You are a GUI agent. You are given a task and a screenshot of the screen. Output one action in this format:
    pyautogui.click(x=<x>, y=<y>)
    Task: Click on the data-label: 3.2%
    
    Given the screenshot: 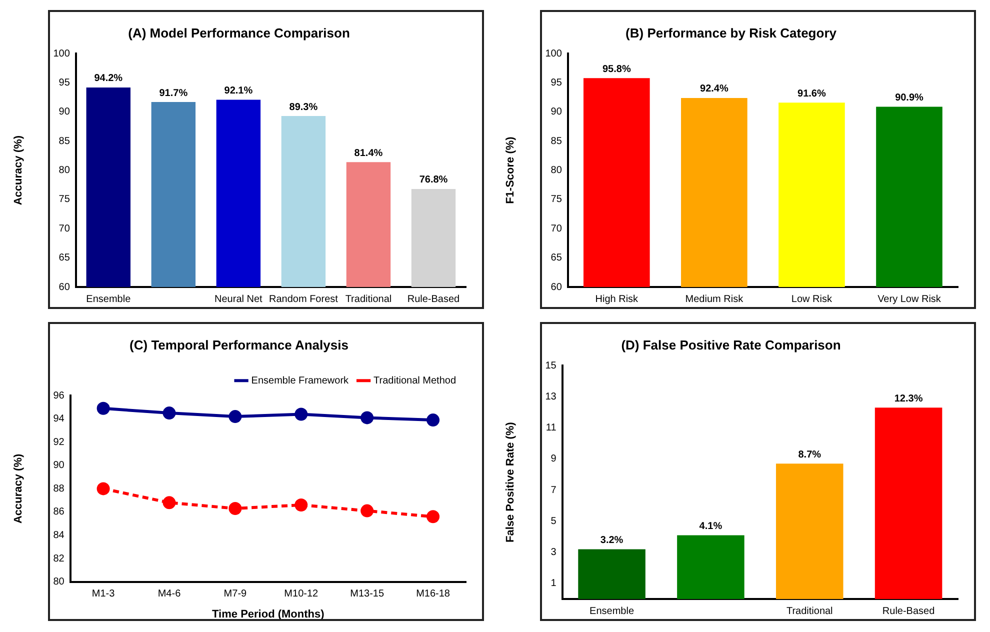 What is the action you would take?
    pyautogui.click(x=612, y=540)
    